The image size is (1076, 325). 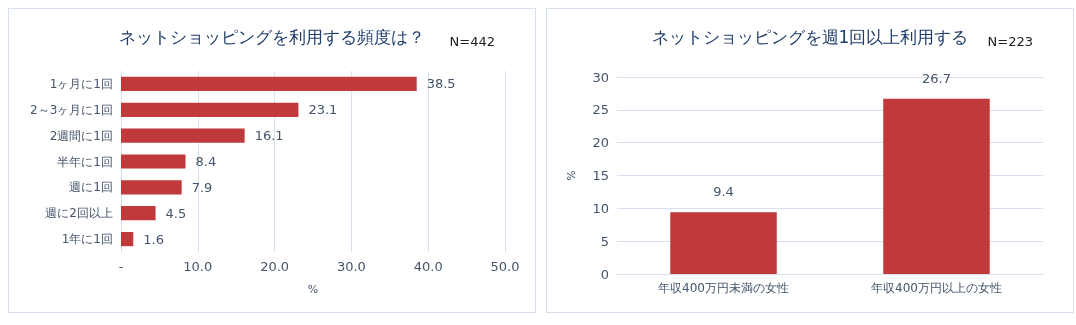 What do you see at coordinates (71, 109) in the screenshot?
I see `y-tick-label: 2～3ヶ月に1回` at bounding box center [71, 109].